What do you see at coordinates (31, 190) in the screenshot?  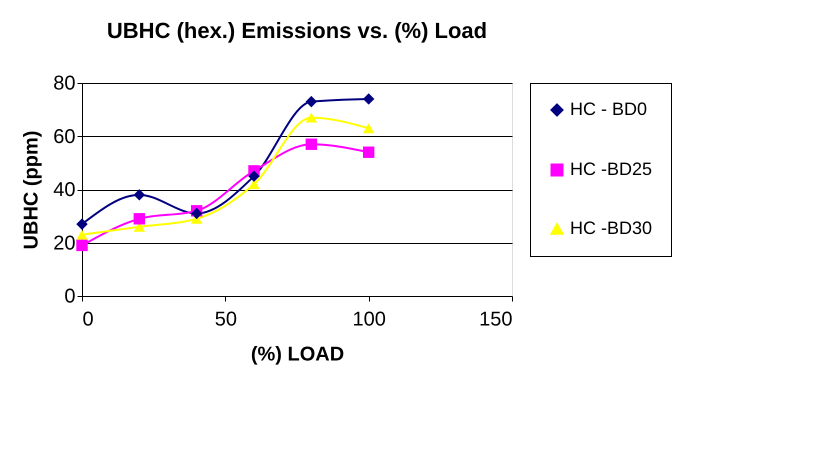 I see `y-axis-title: UBHC (ppm)` at bounding box center [31, 190].